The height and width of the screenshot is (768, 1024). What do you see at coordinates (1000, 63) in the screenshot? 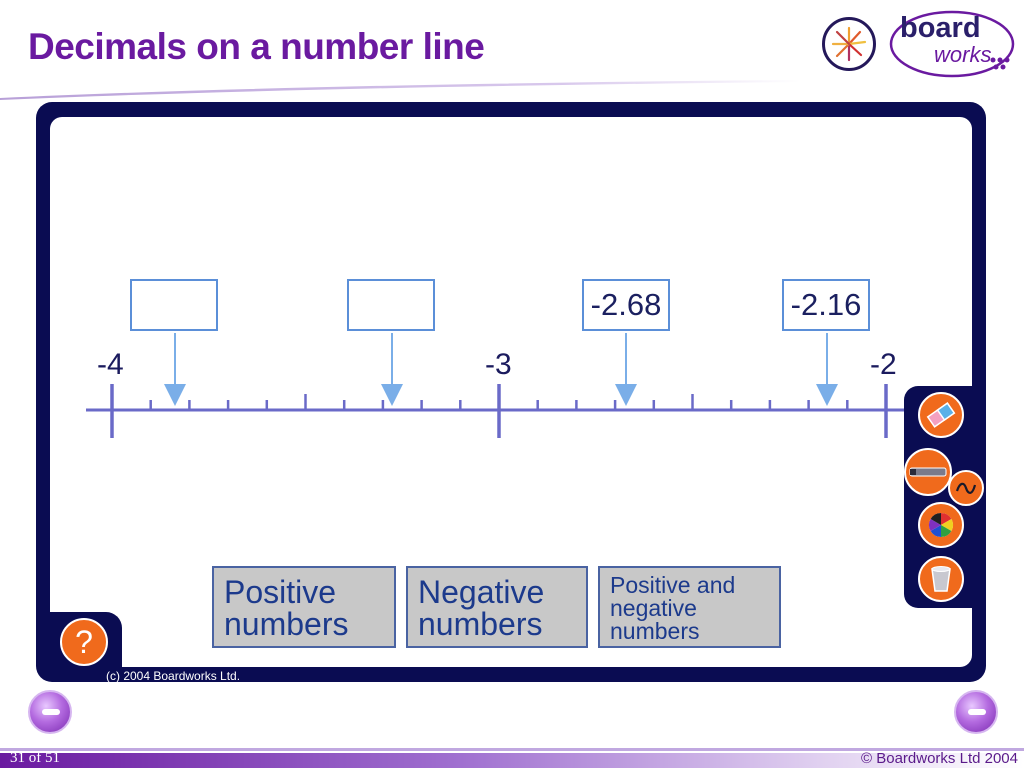
I see `logo-dots` at bounding box center [1000, 63].